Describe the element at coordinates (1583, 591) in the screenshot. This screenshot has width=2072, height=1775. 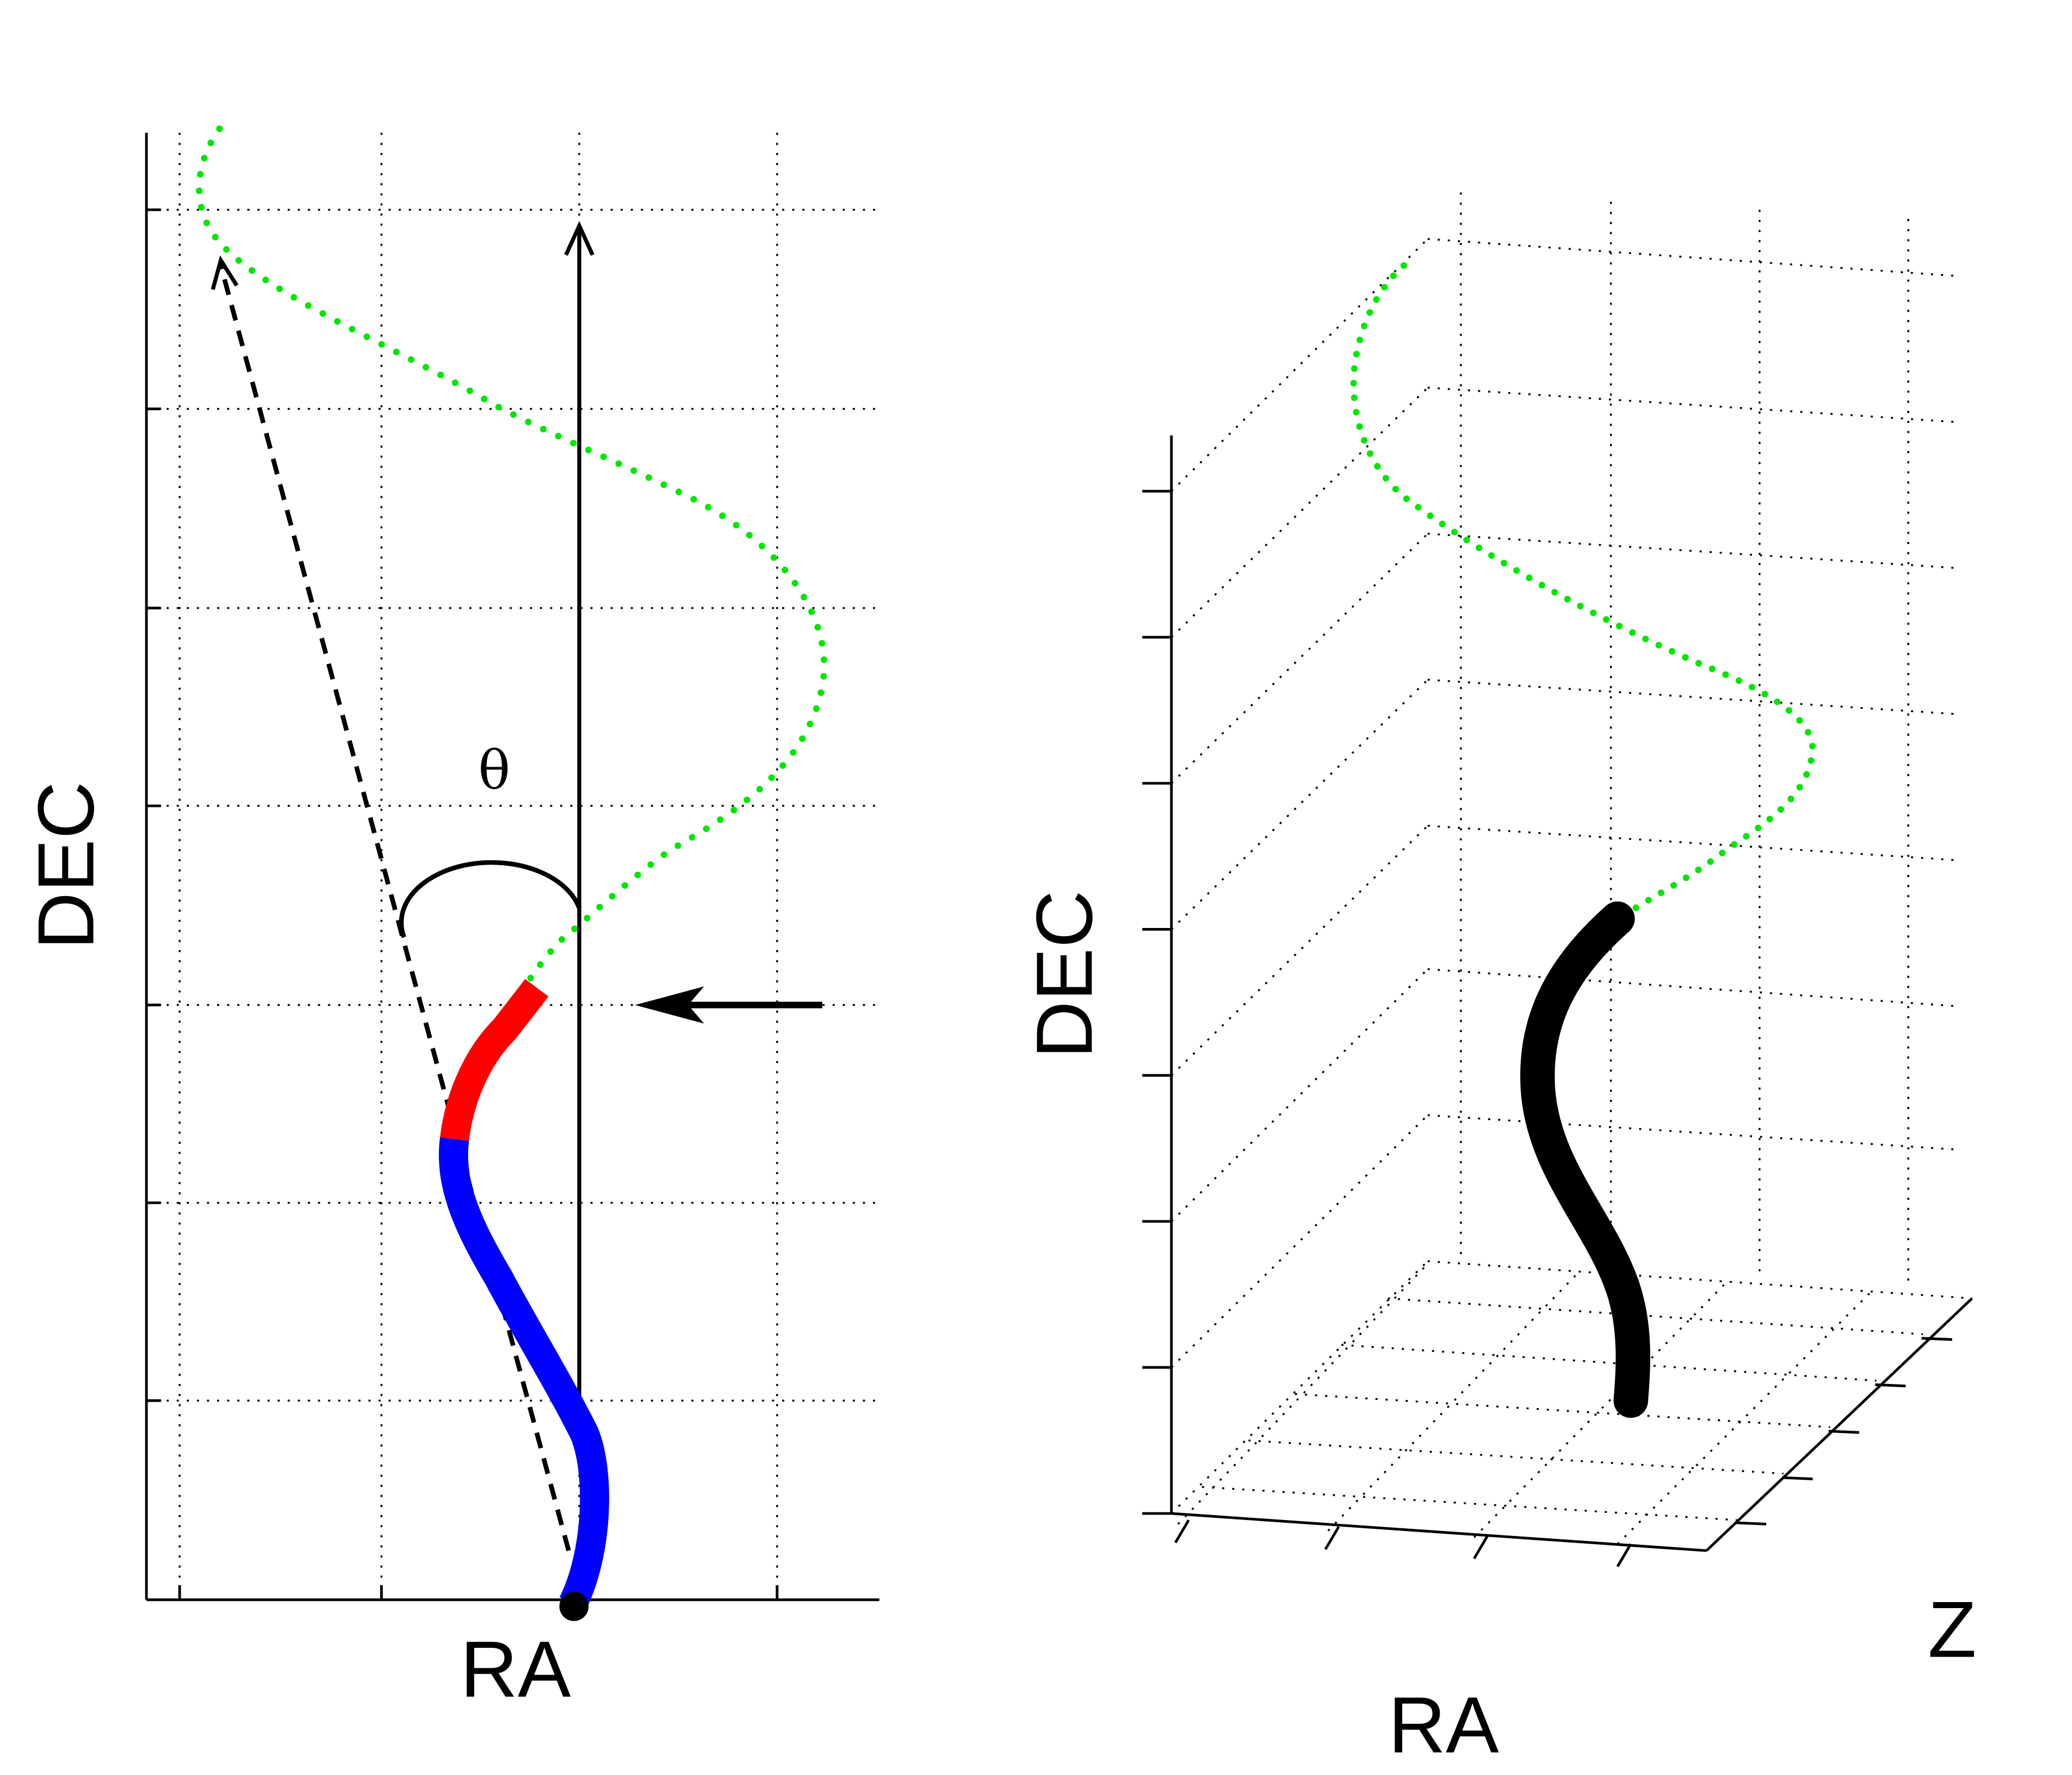
I see `right-green-trajectory` at that location.